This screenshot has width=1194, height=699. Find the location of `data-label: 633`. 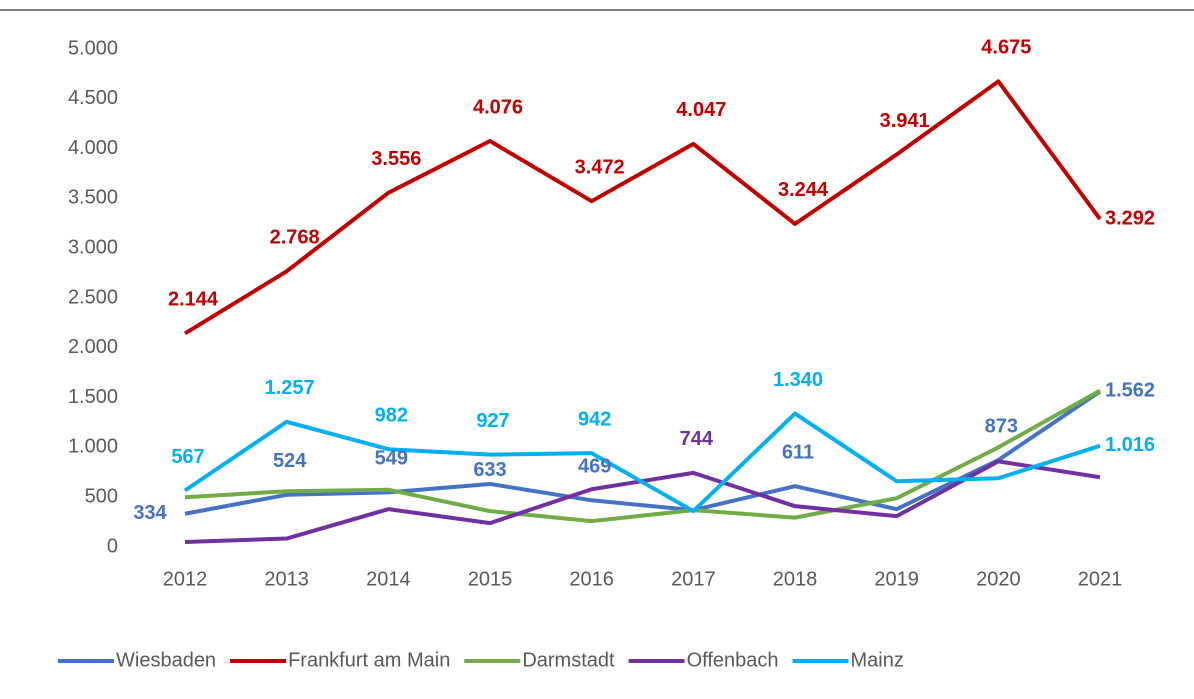

data-label: 633 is located at coordinates (489, 470).